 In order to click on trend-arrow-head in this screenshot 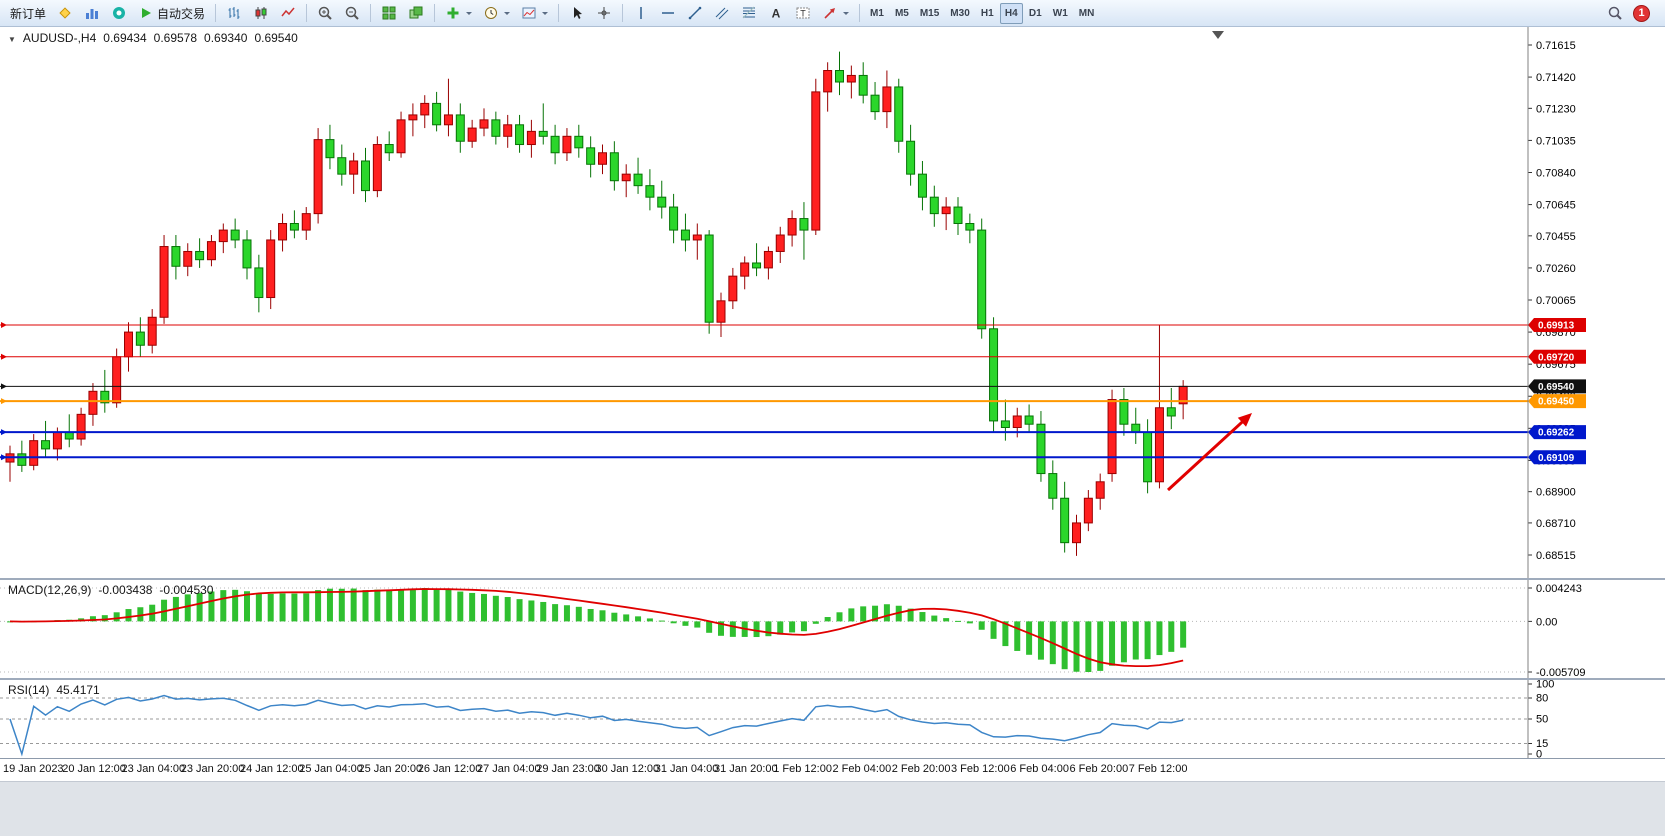, I will do `click(1244, 420)`.